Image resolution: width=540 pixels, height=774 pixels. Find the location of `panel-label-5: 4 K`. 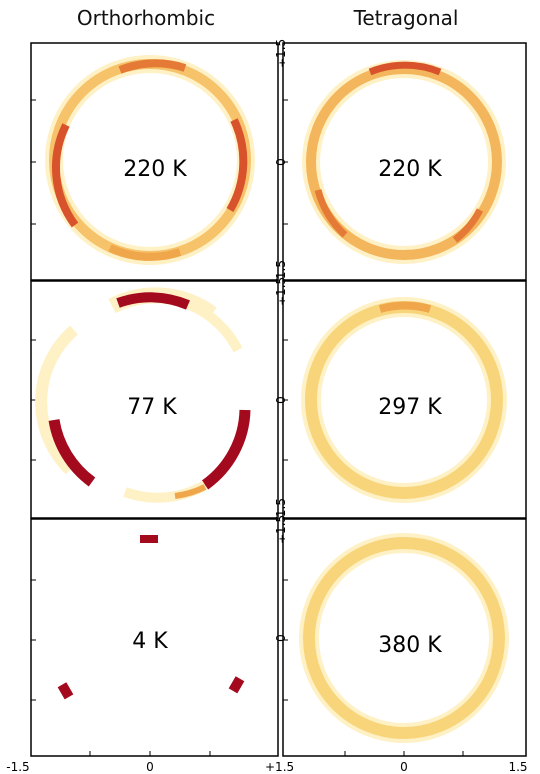

panel-label-5: 4 K is located at coordinates (150, 641).